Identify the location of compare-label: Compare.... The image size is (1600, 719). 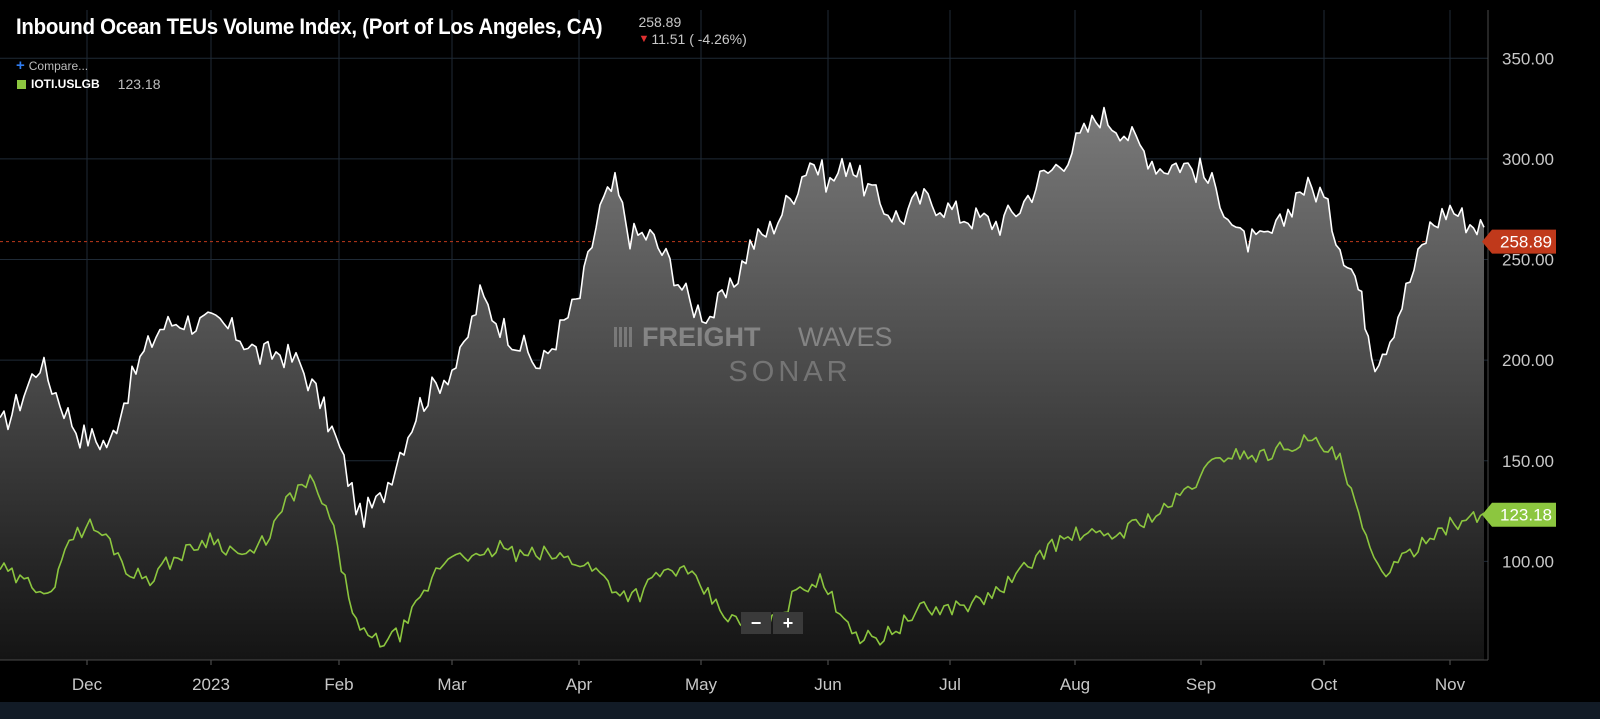
(58, 66).